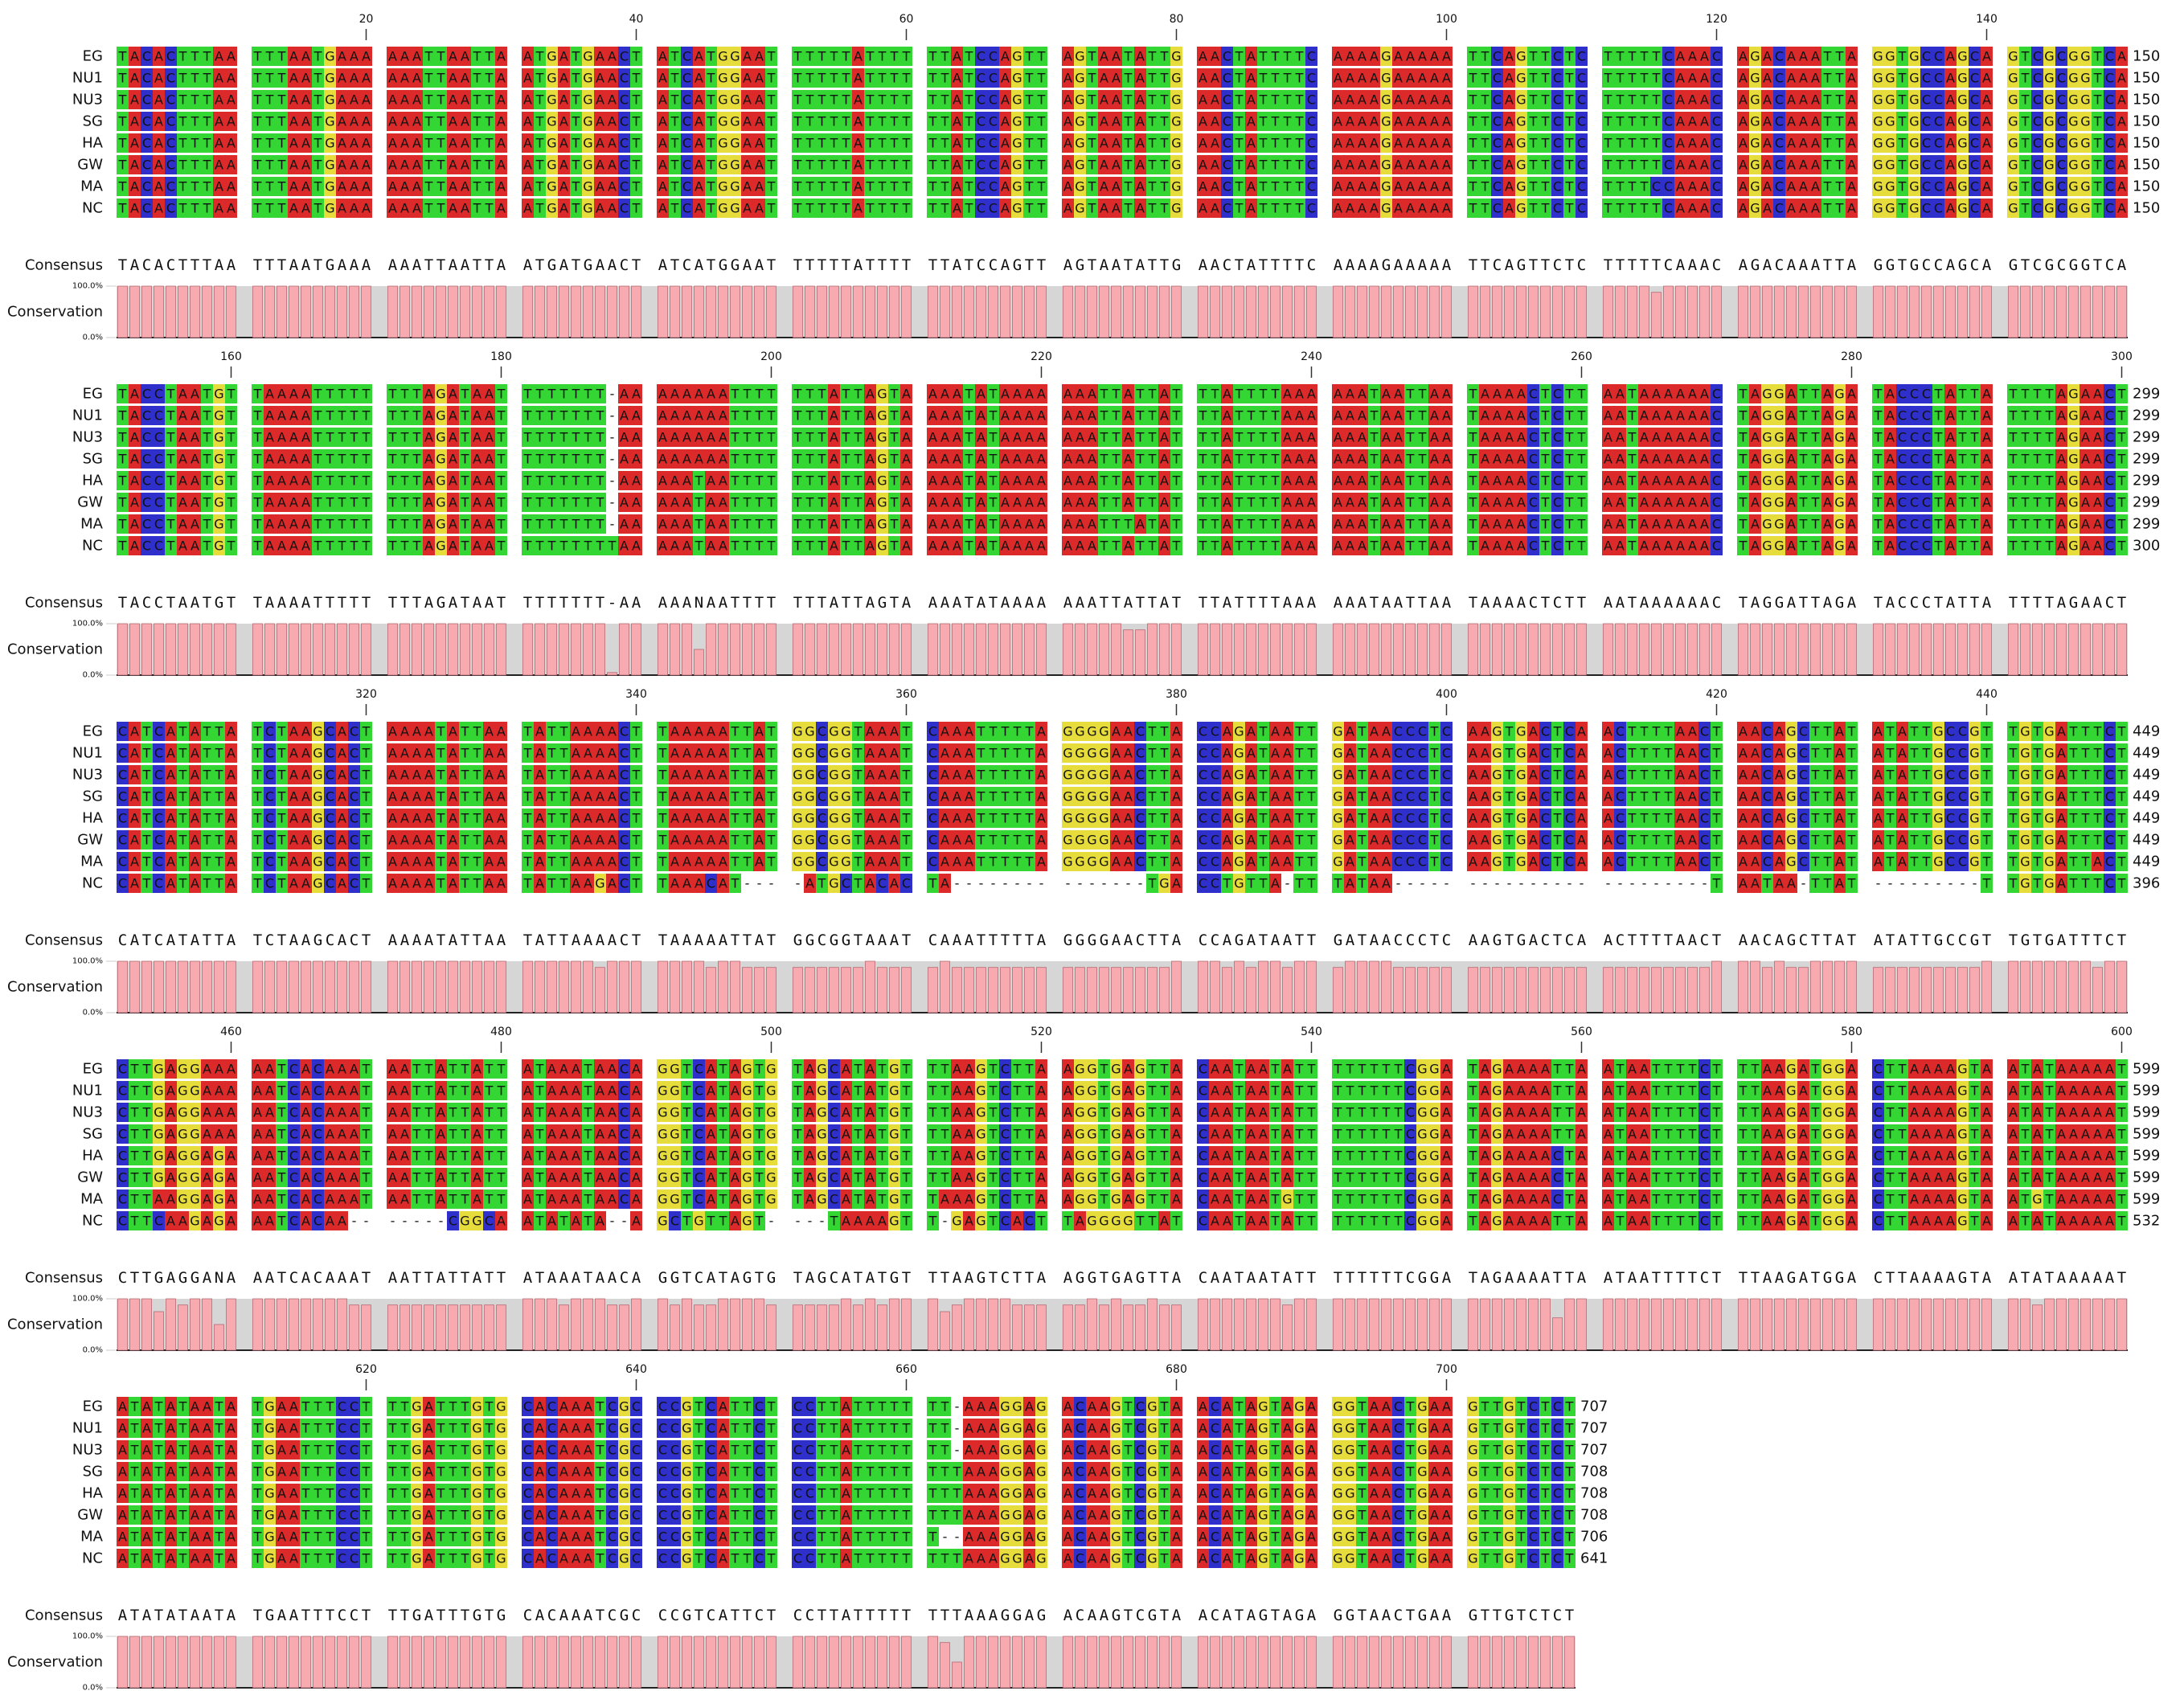  What do you see at coordinates (2146, 841) in the screenshot?
I see `row-end-position: 449` at bounding box center [2146, 841].